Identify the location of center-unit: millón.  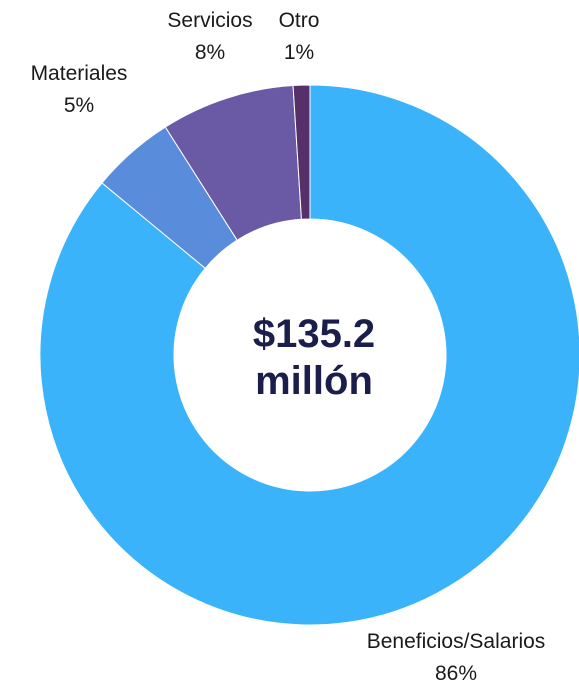
(314, 381).